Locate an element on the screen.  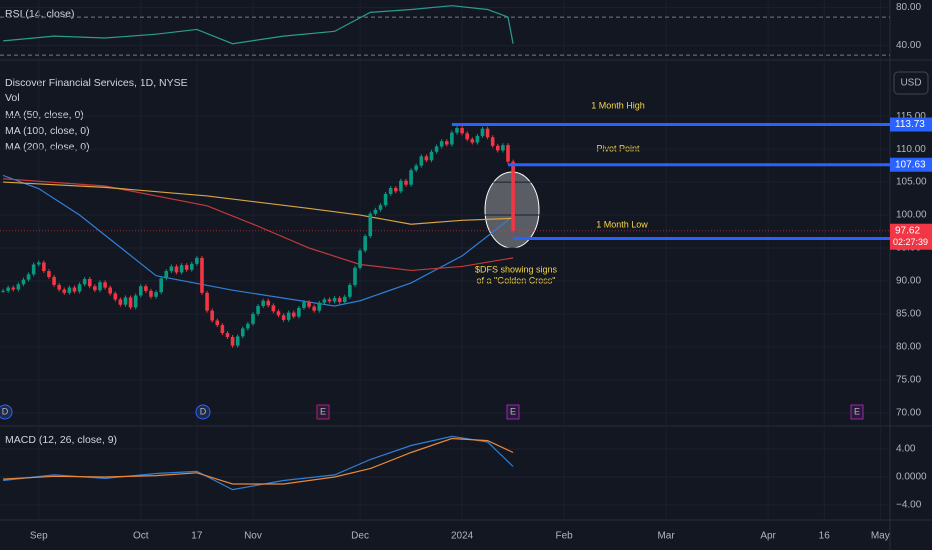
x-tick-label: Feb is located at coordinates (564, 536).